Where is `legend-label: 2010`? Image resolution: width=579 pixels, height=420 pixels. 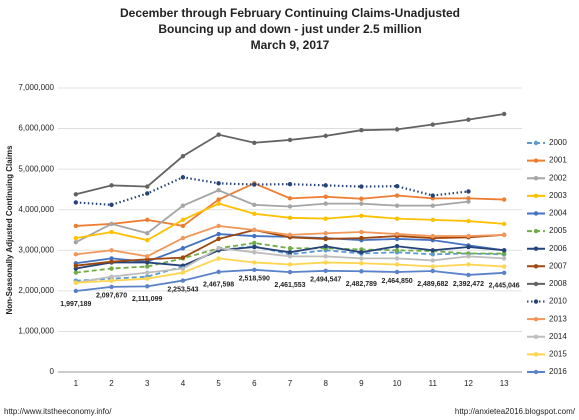 legend-label: 2010 is located at coordinates (558, 301).